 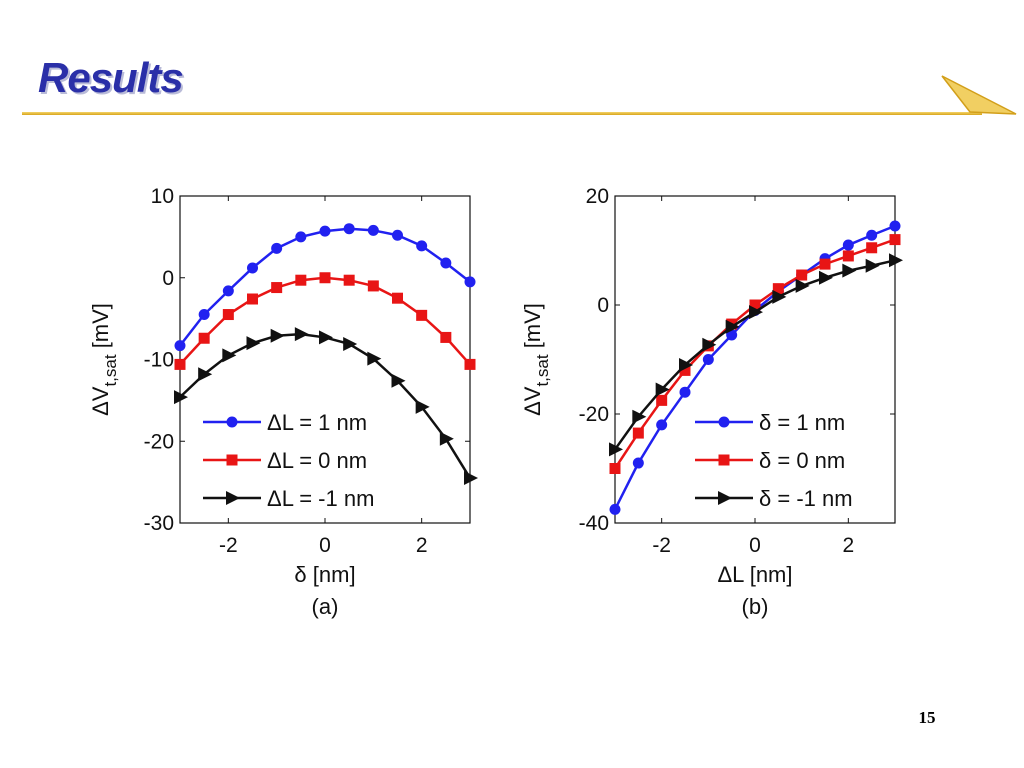 I want to click on page-number: 15, so click(x=927, y=717).